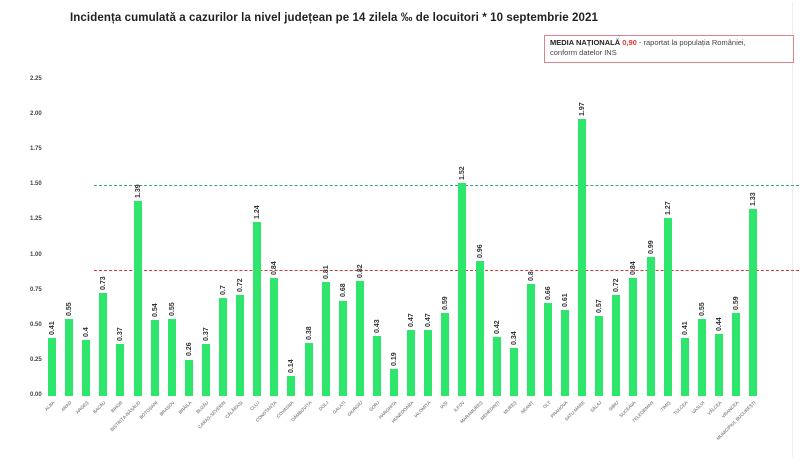 Image resolution: width=800 pixels, height=463 pixels. Describe the element at coordinates (691, 42) in the screenshot. I see `legend-text: - raportat la populația României,` at that location.